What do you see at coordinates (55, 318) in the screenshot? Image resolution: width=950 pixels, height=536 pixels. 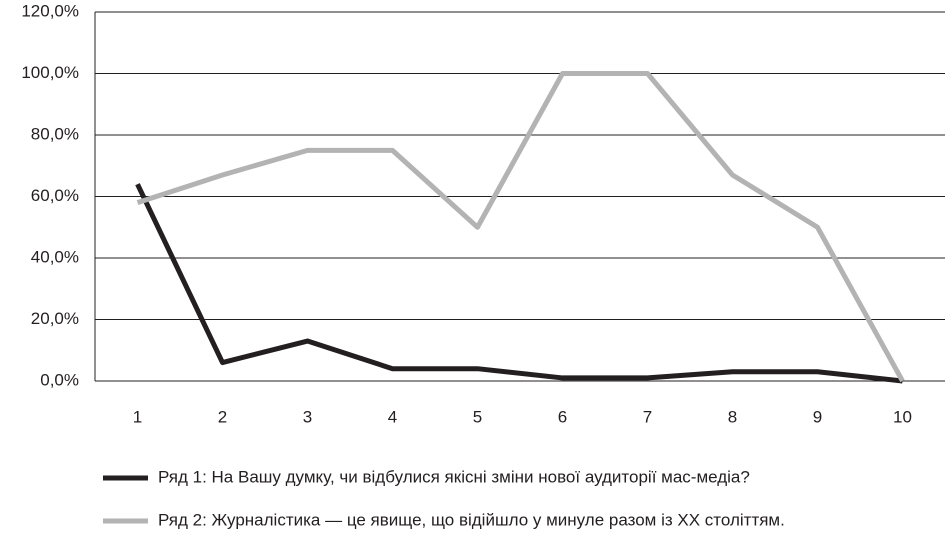 I see `y-tick-label: 20,0%` at bounding box center [55, 318].